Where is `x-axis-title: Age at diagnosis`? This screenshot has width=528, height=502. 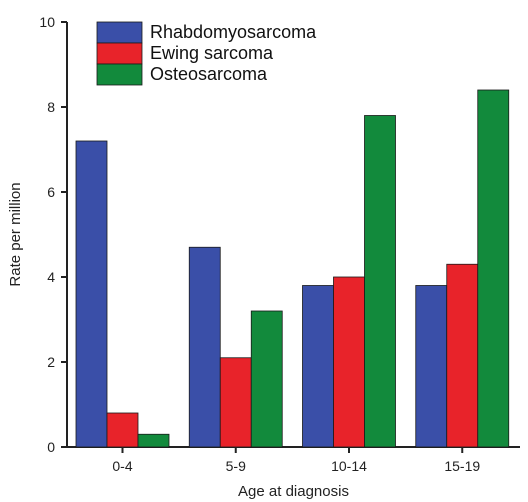 x-axis-title: Age at diagnosis is located at coordinates (293, 491).